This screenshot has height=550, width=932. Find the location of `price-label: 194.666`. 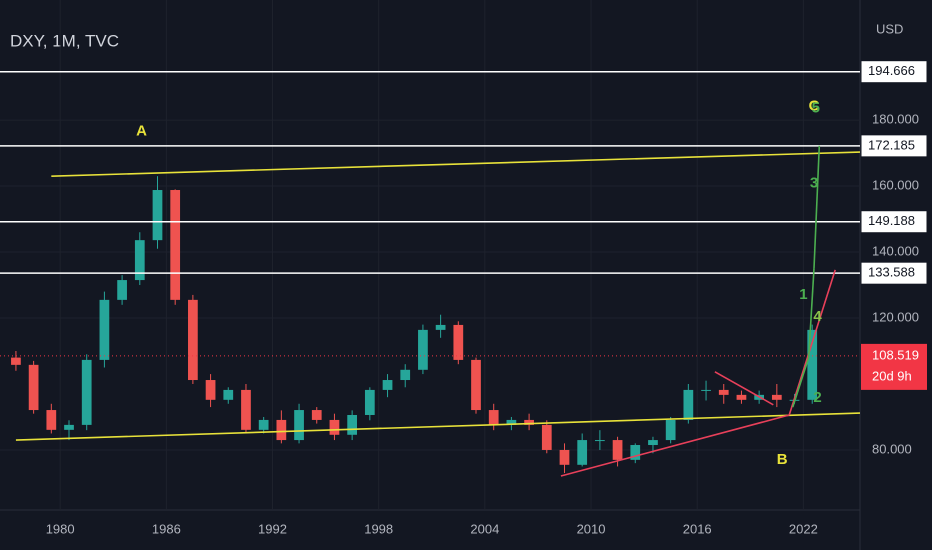

price-label: 194.666 is located at coordinates (891, 70).